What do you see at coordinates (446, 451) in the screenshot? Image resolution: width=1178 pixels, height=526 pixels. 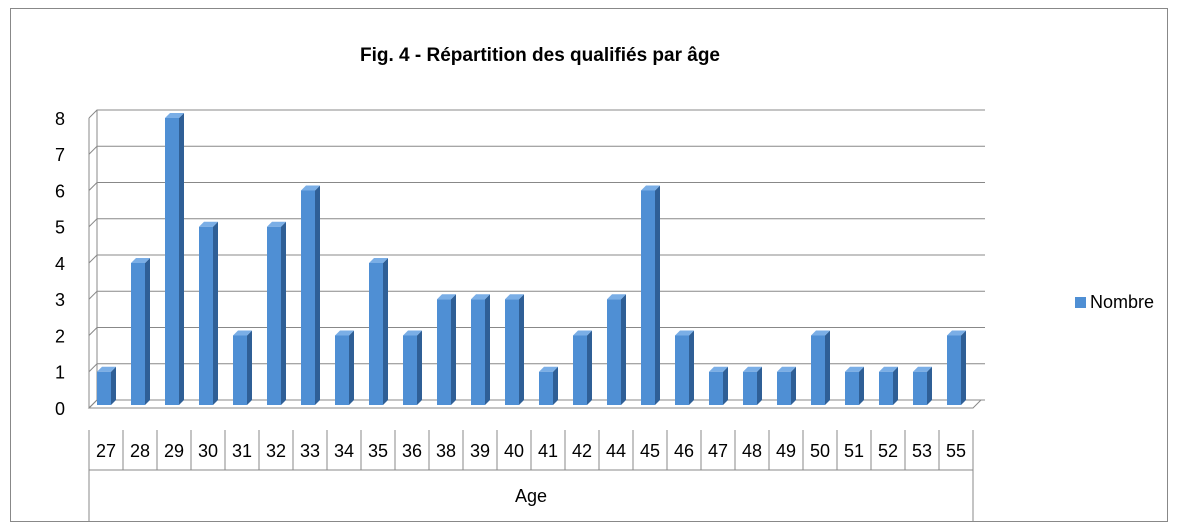 I see `x-tick-label: 38` at bounding box center [446, 451].